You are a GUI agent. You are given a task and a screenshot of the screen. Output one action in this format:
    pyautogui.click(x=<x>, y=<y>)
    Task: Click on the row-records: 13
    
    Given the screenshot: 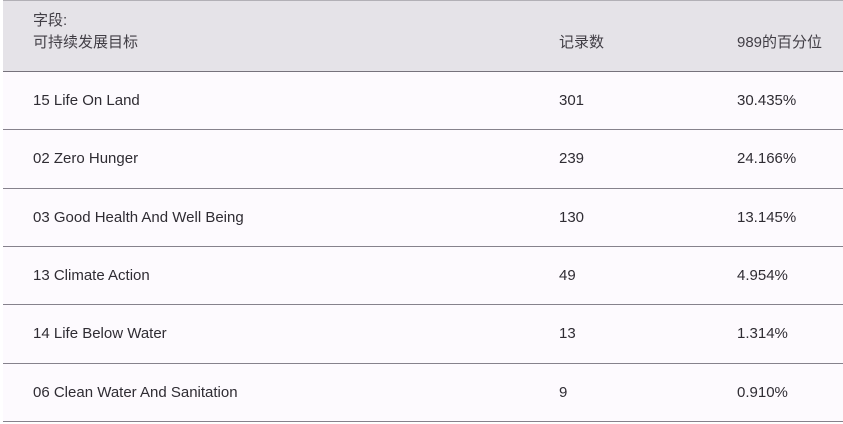 What is the action you would take?
    pyautogui.click(x=567, y=334)
    